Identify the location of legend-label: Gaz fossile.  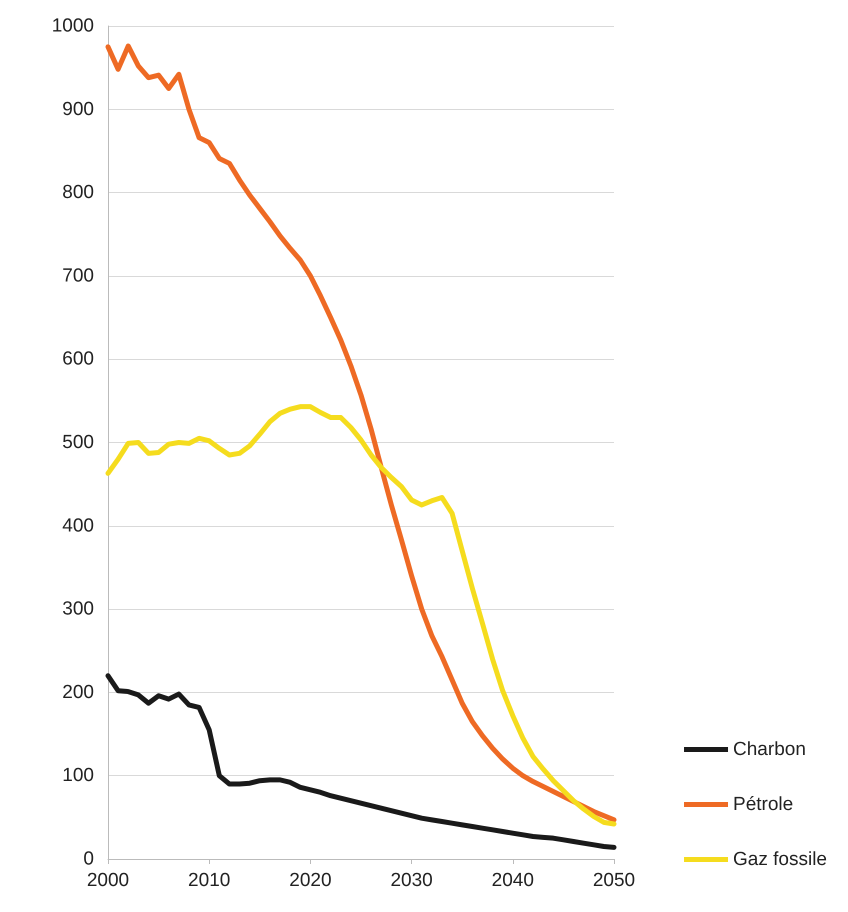
(780, 859).